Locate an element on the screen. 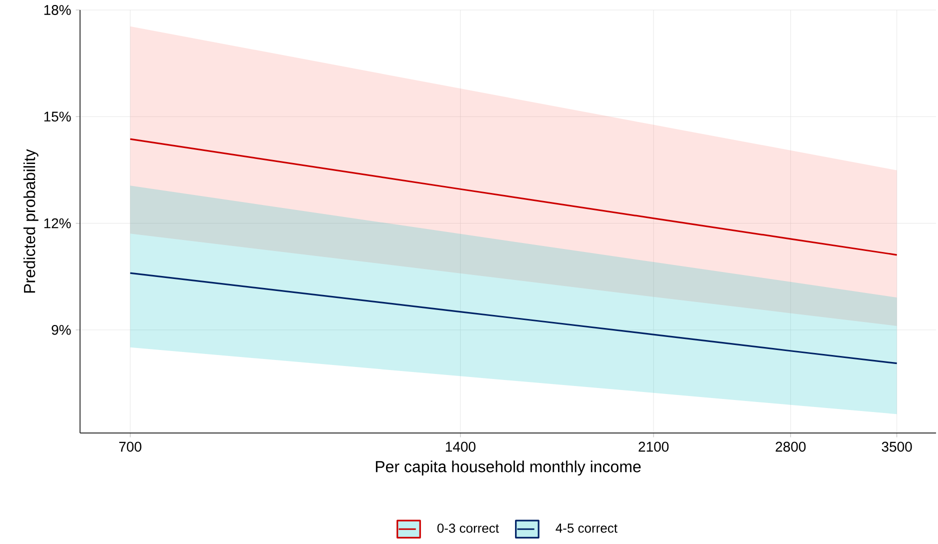 Image resolution: width=938 pixels, height=544 pixels. legend-label: 4-5 correct is located at coordinates (587, 528).